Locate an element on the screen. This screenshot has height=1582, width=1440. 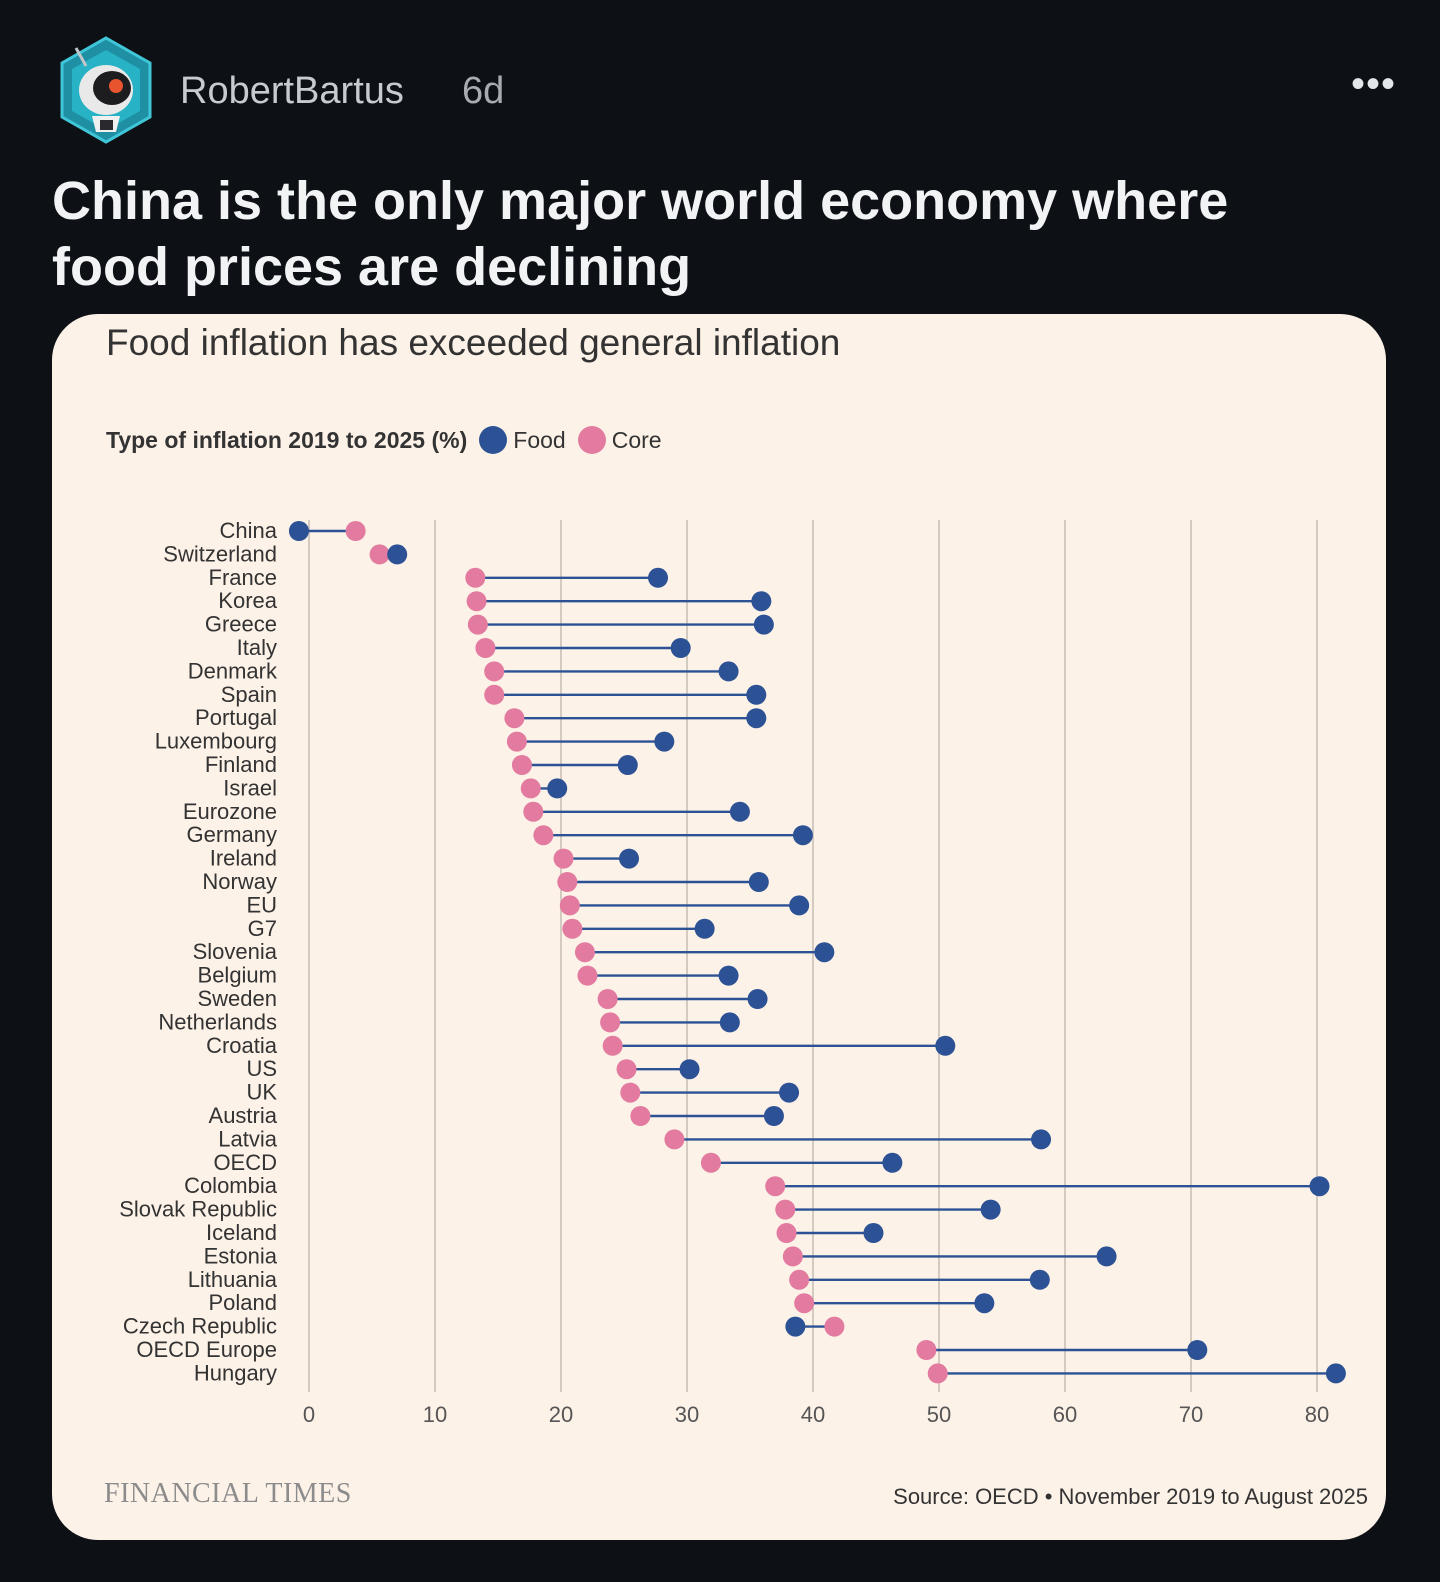
food-dot-greece is located at coordinates (763, 624).